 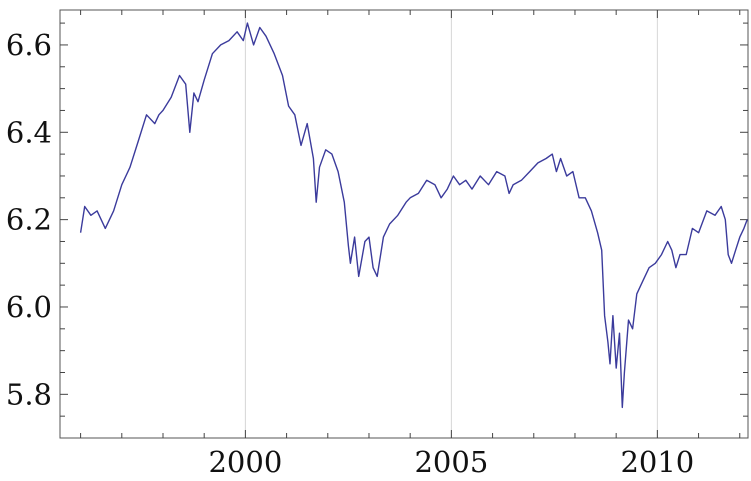 I want to click on x-tick-label: 2010, so click(x=657, y=462).